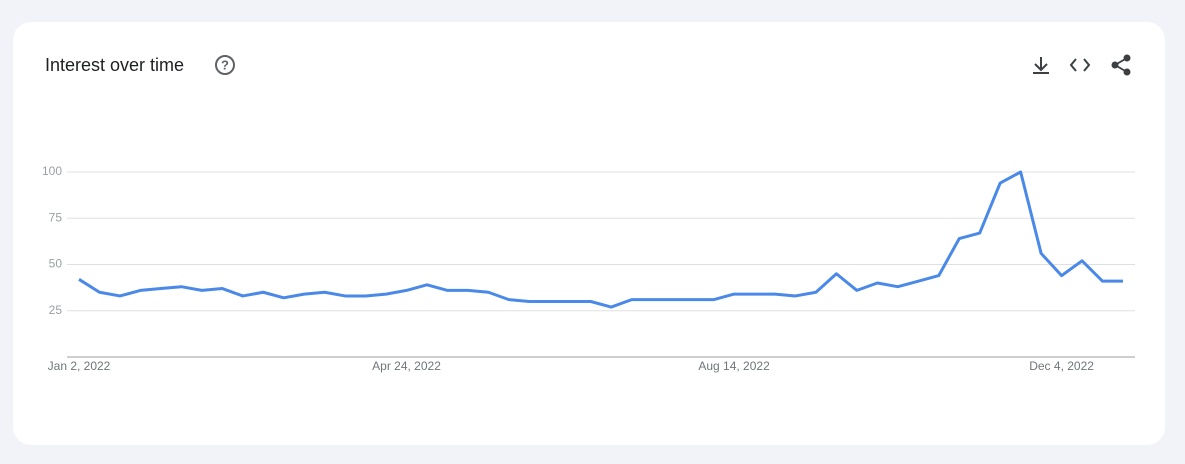 This screenshot has height=464, width=1185. Describe the element at coordinates (406, 366) in the screenshot. I see `x-tick-label: Apr 24, 2022` at that location.